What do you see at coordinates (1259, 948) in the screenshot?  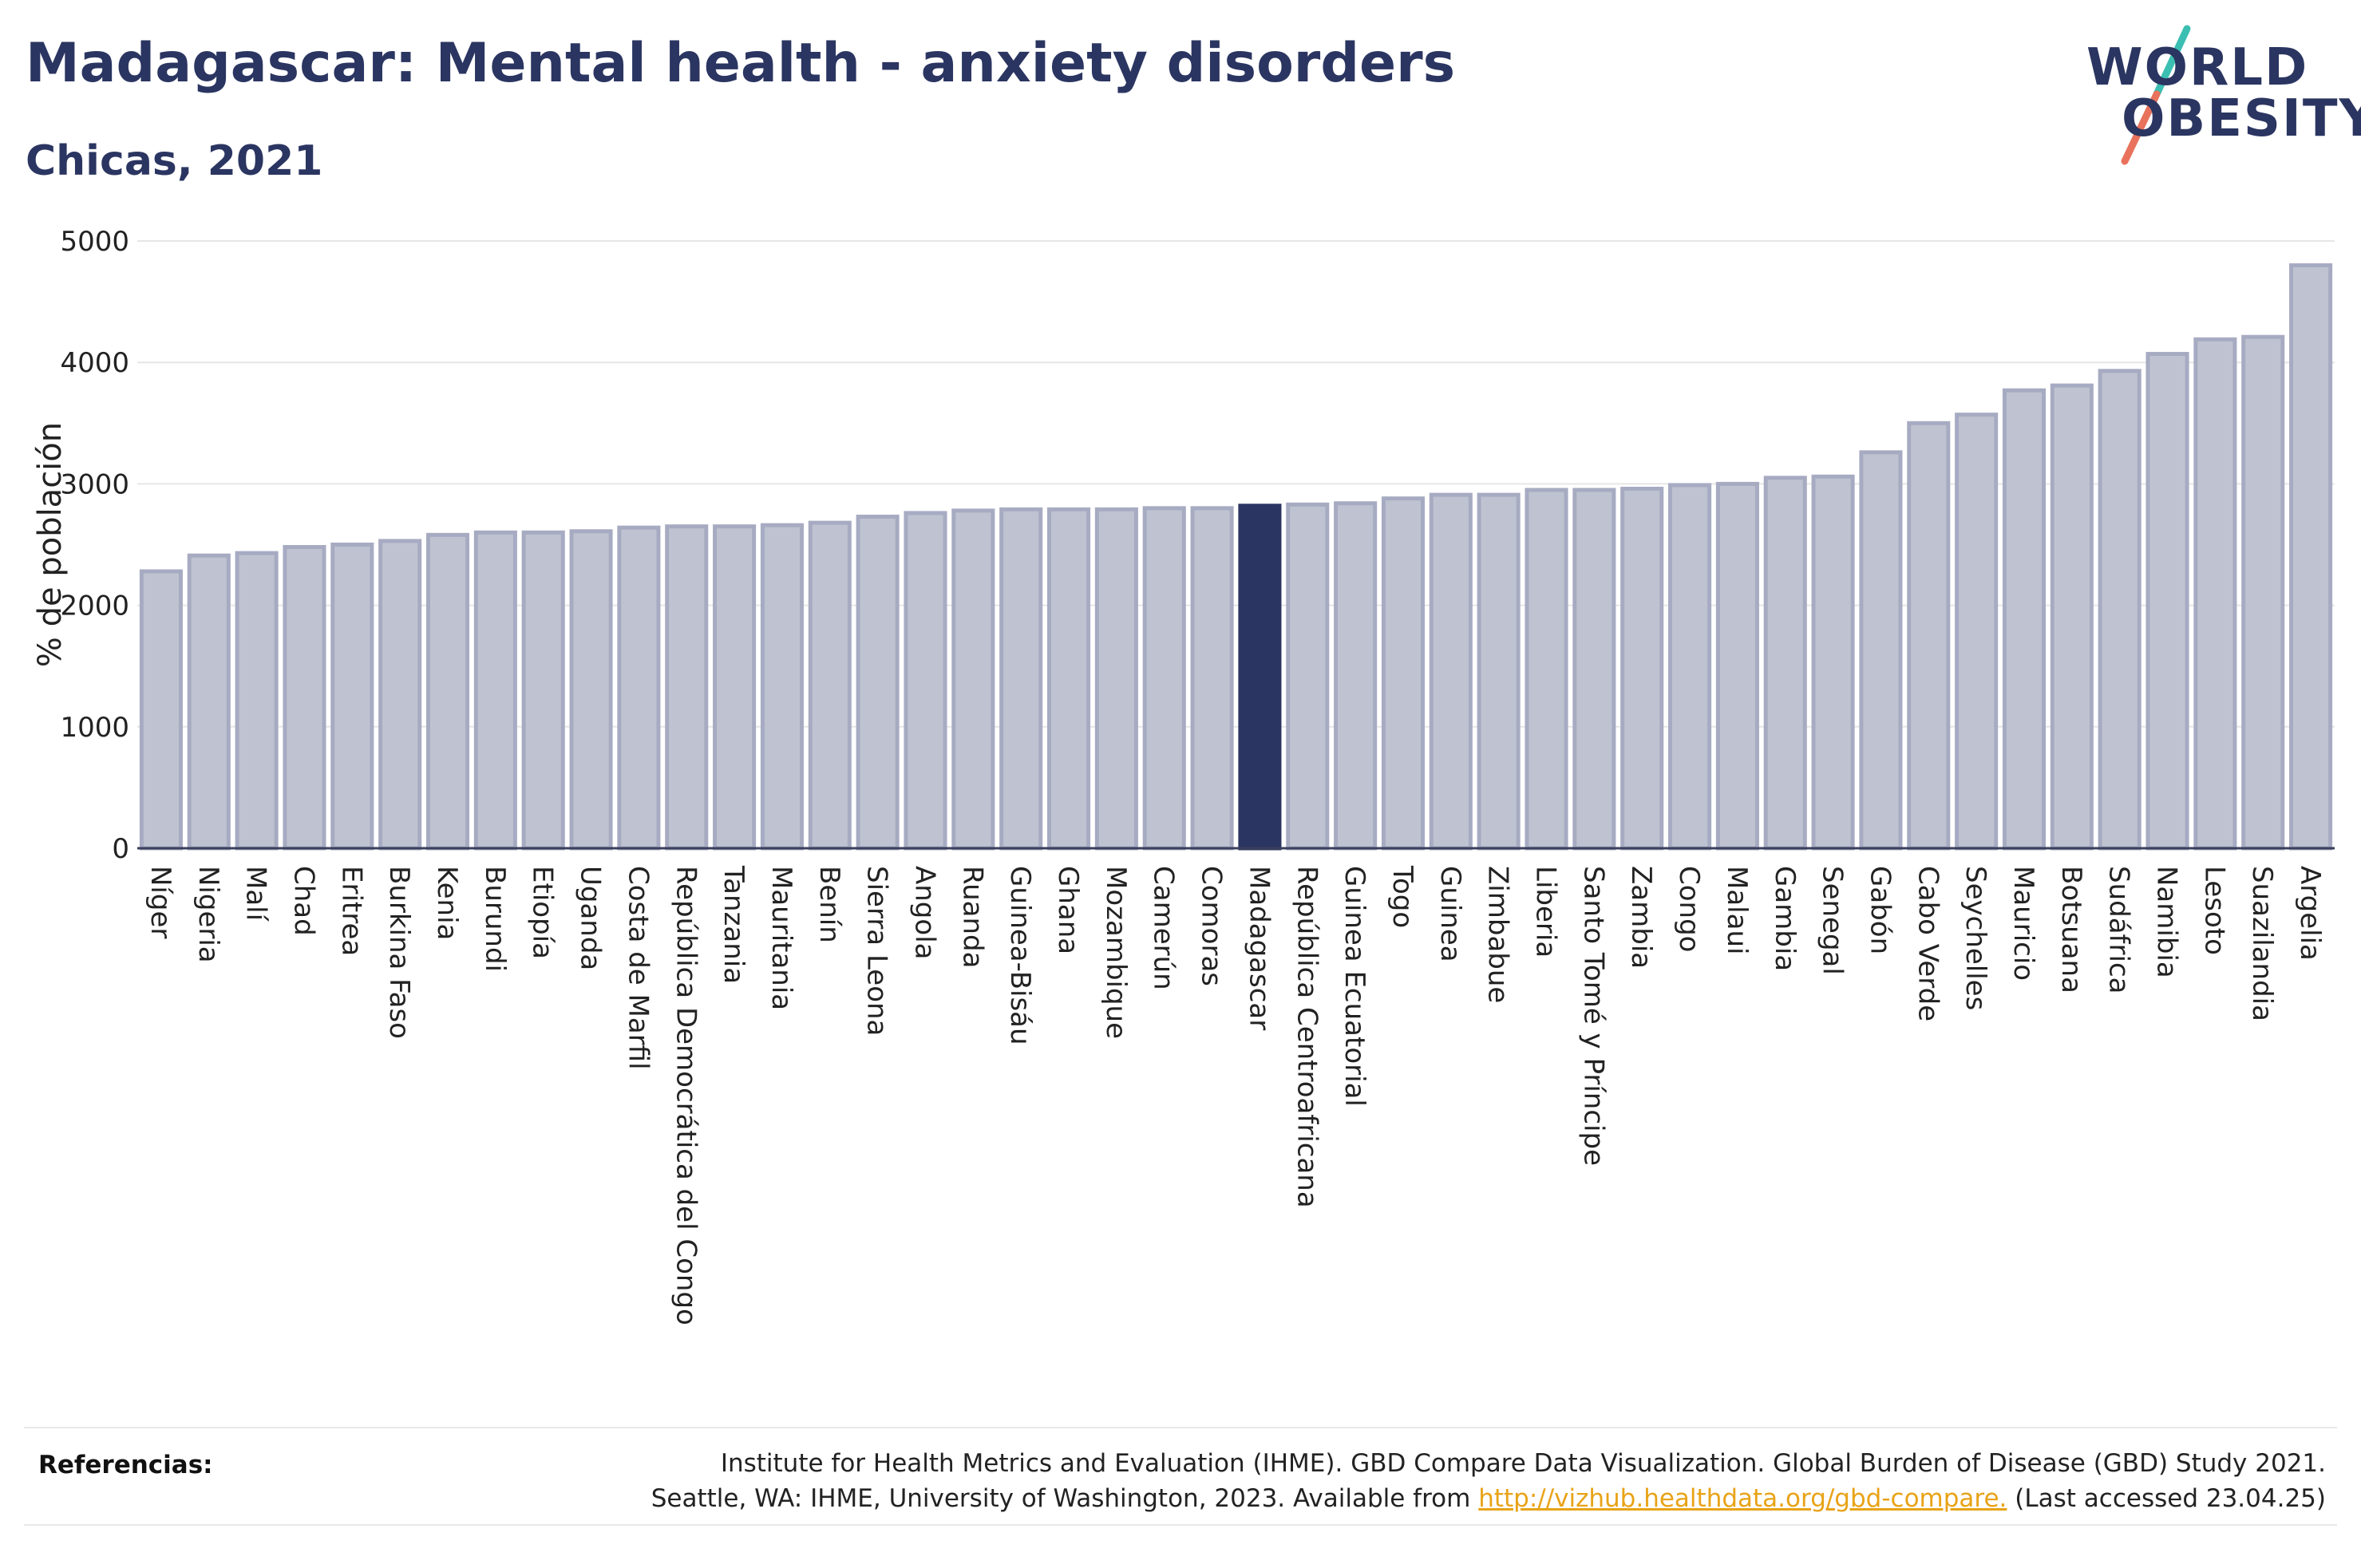 I see `x-tick-label: Madagascar` at bounding box center [1259, 948].